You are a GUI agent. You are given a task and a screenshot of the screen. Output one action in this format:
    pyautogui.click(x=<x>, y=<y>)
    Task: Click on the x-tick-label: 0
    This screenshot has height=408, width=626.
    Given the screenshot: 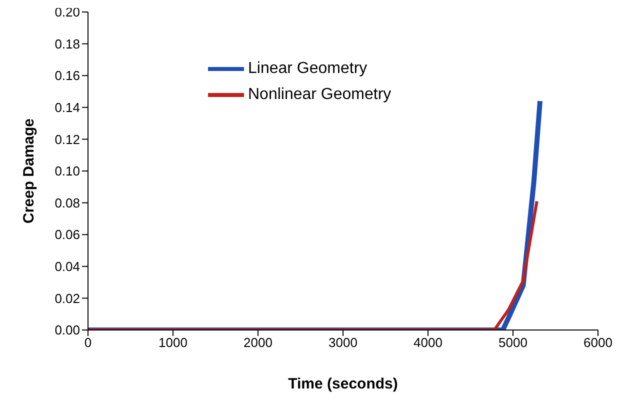 What is the action you would take?
    pyautogui.click(x=88, y=342)
    